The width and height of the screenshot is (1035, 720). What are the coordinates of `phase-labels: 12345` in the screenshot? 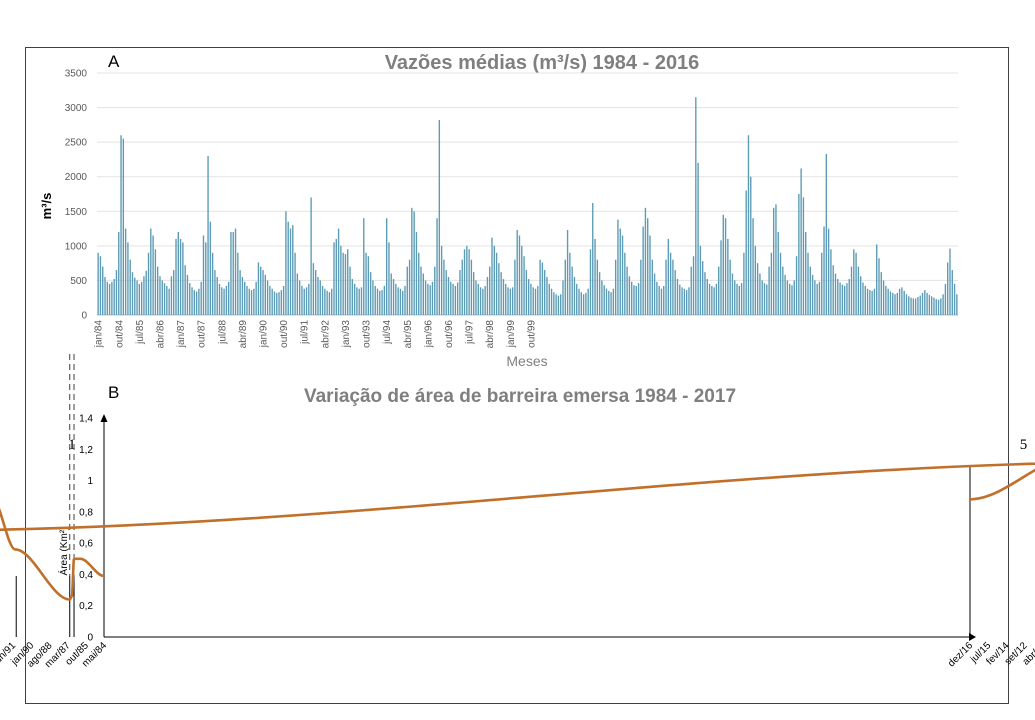 It's located at (547, 445).